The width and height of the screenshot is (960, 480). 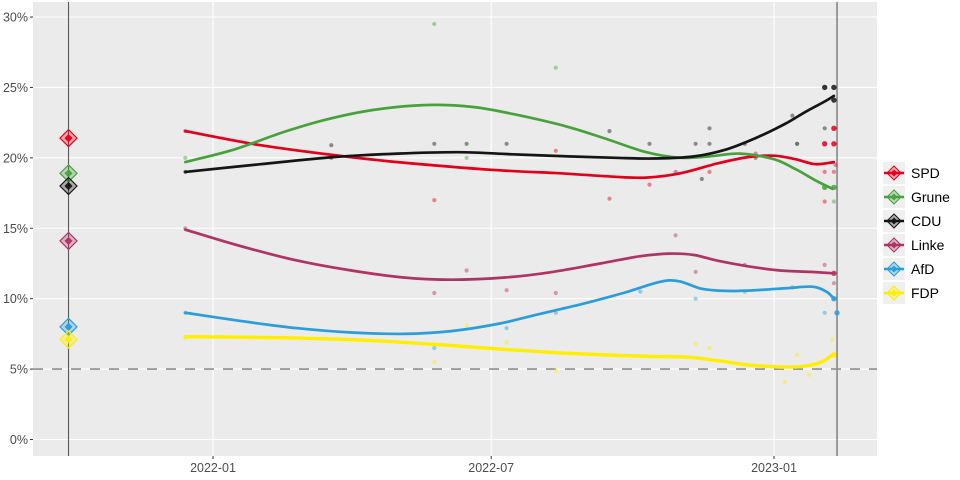 I want to click on y-axis-label: 20%, so click(x=15, y=158).